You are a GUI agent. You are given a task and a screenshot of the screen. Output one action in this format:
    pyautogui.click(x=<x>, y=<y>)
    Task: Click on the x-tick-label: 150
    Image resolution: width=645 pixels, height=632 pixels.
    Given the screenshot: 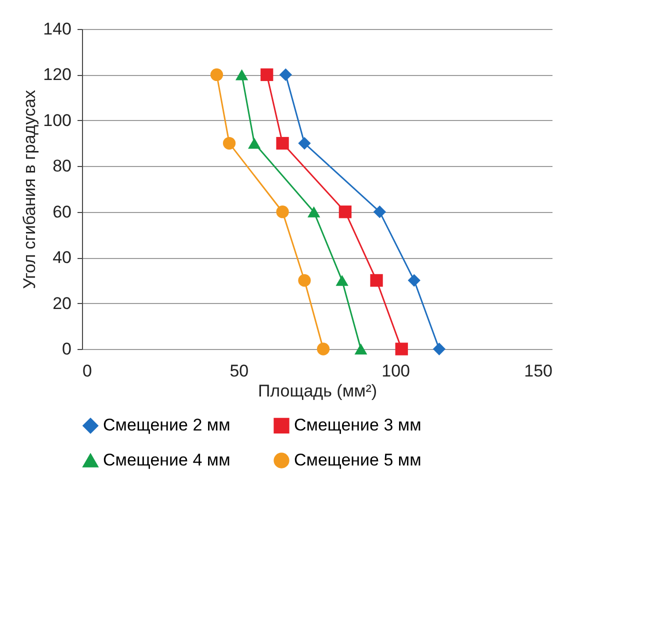 What is the action you would take?
    pyautogui.click(x=538, y=371)
    